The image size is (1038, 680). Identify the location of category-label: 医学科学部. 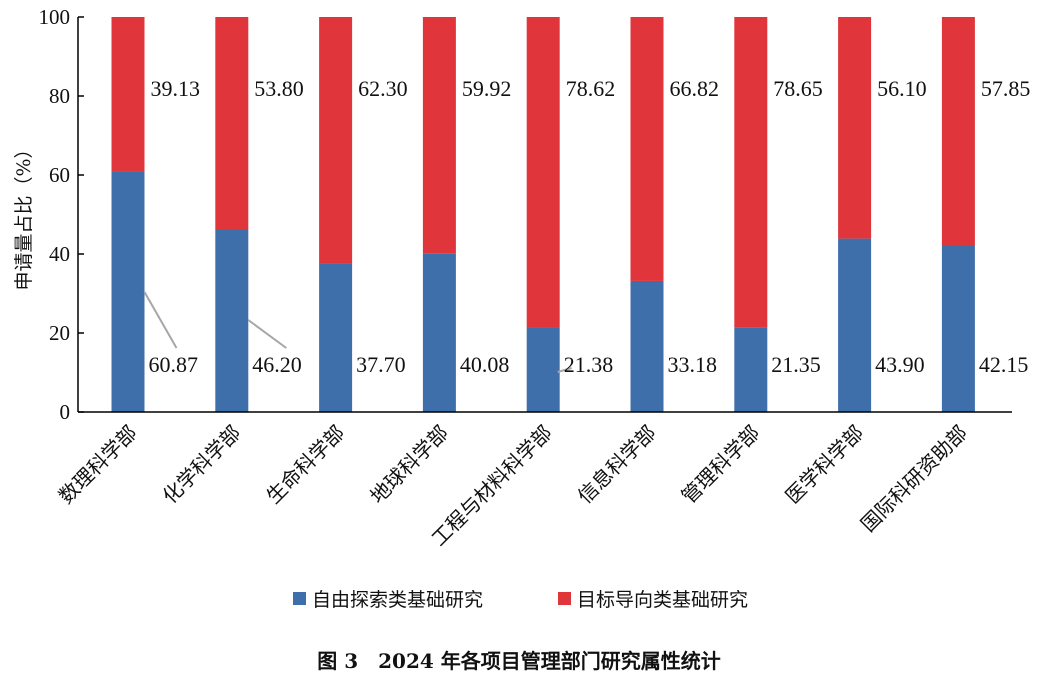
(824, 465).